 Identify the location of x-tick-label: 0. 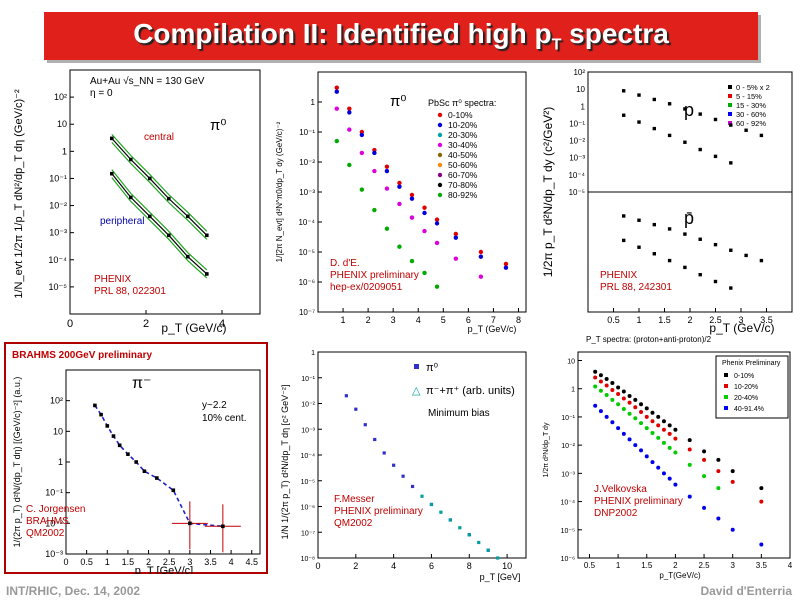
(65, 562).